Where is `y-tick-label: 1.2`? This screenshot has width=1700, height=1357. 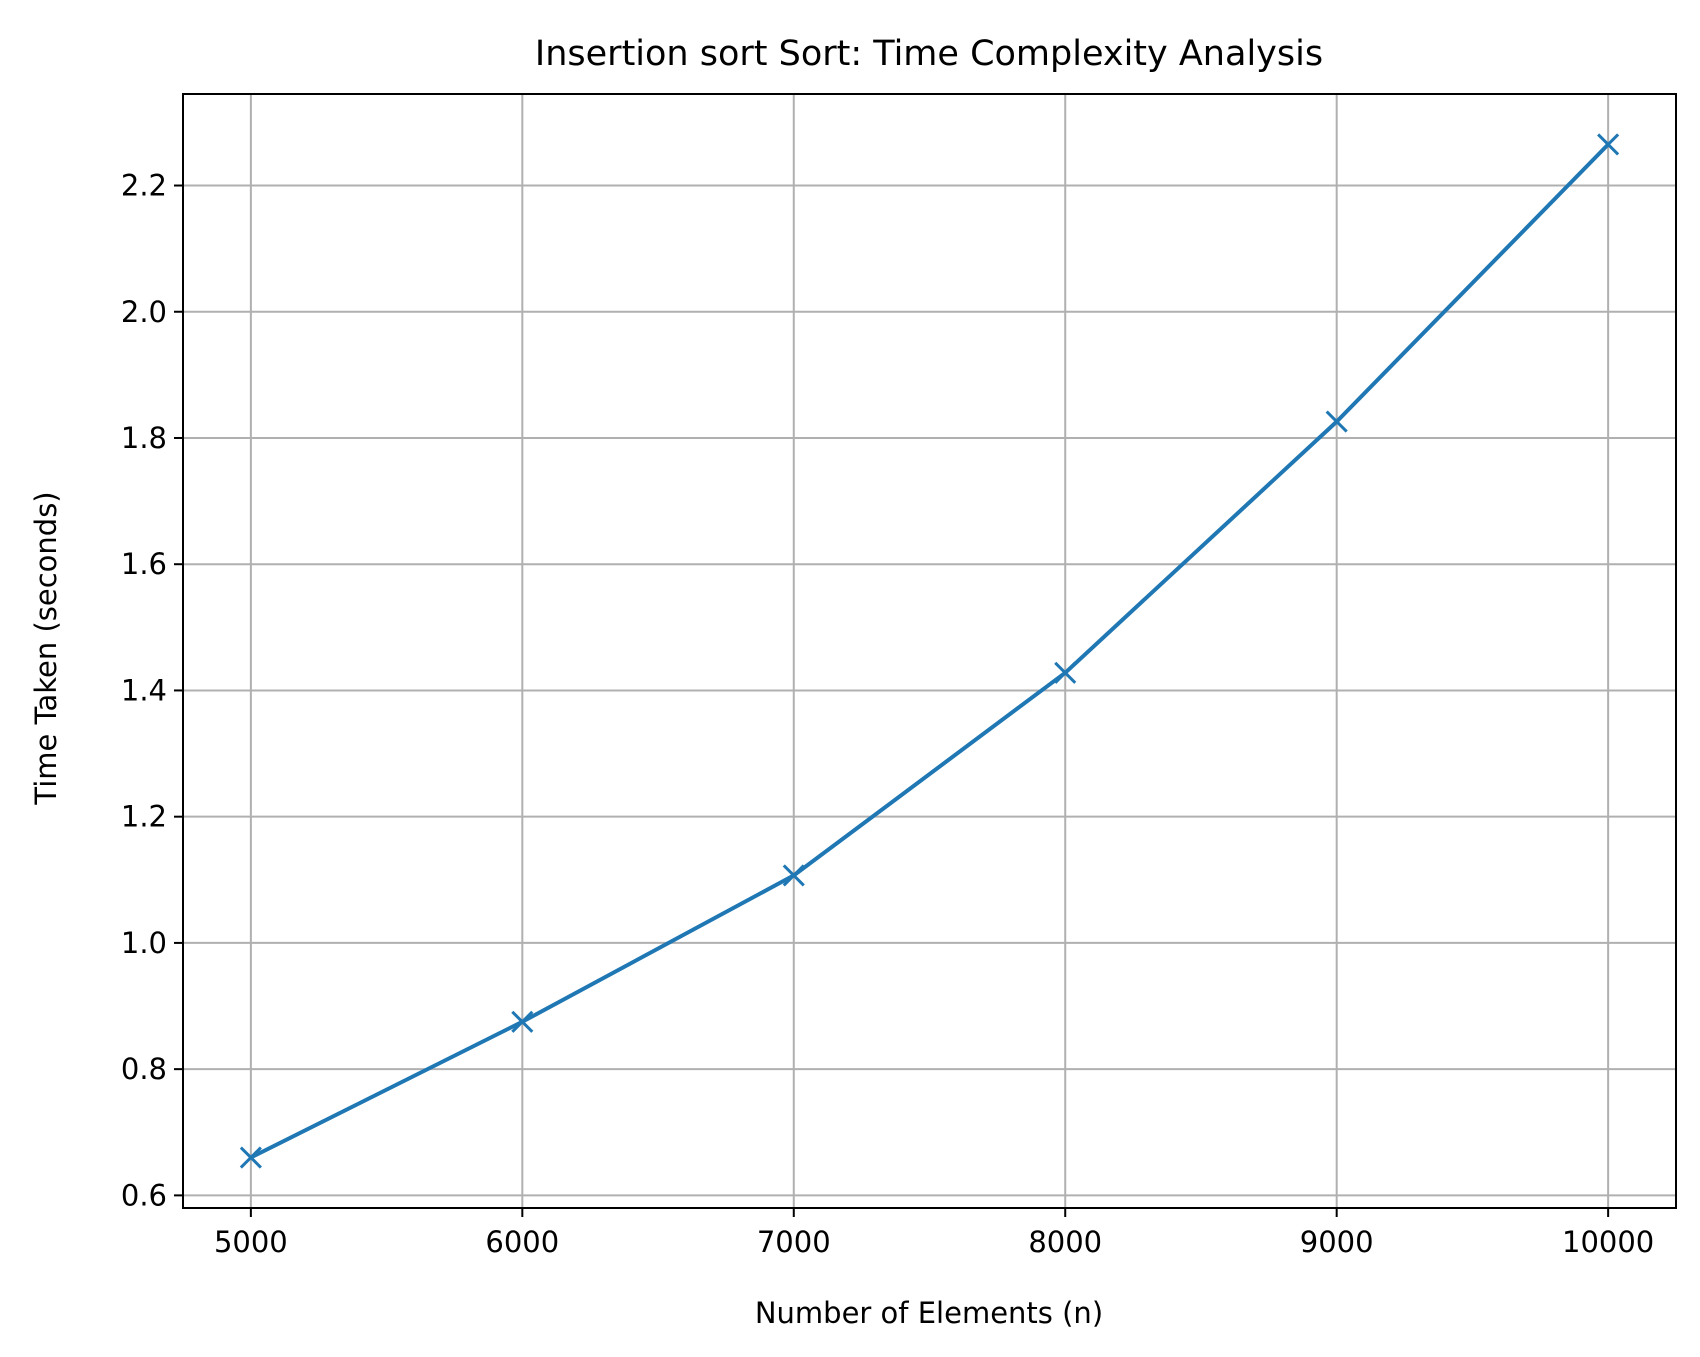
y-tick-label: 1.2 is located at coordinates (144, 817).